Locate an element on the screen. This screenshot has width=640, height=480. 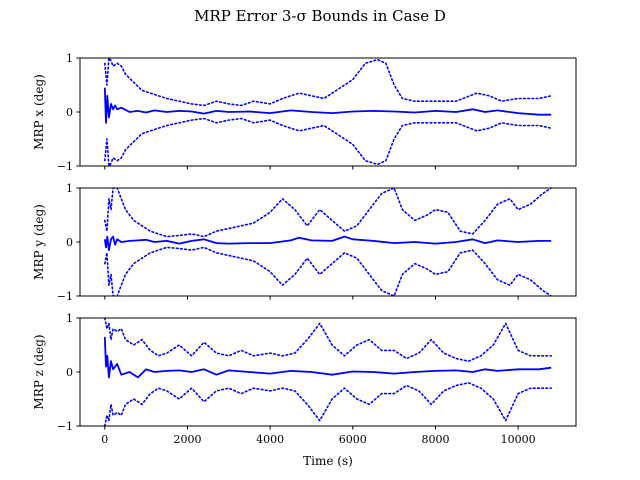
x-tick-label: 6000 is located at coordinates (353, 439).